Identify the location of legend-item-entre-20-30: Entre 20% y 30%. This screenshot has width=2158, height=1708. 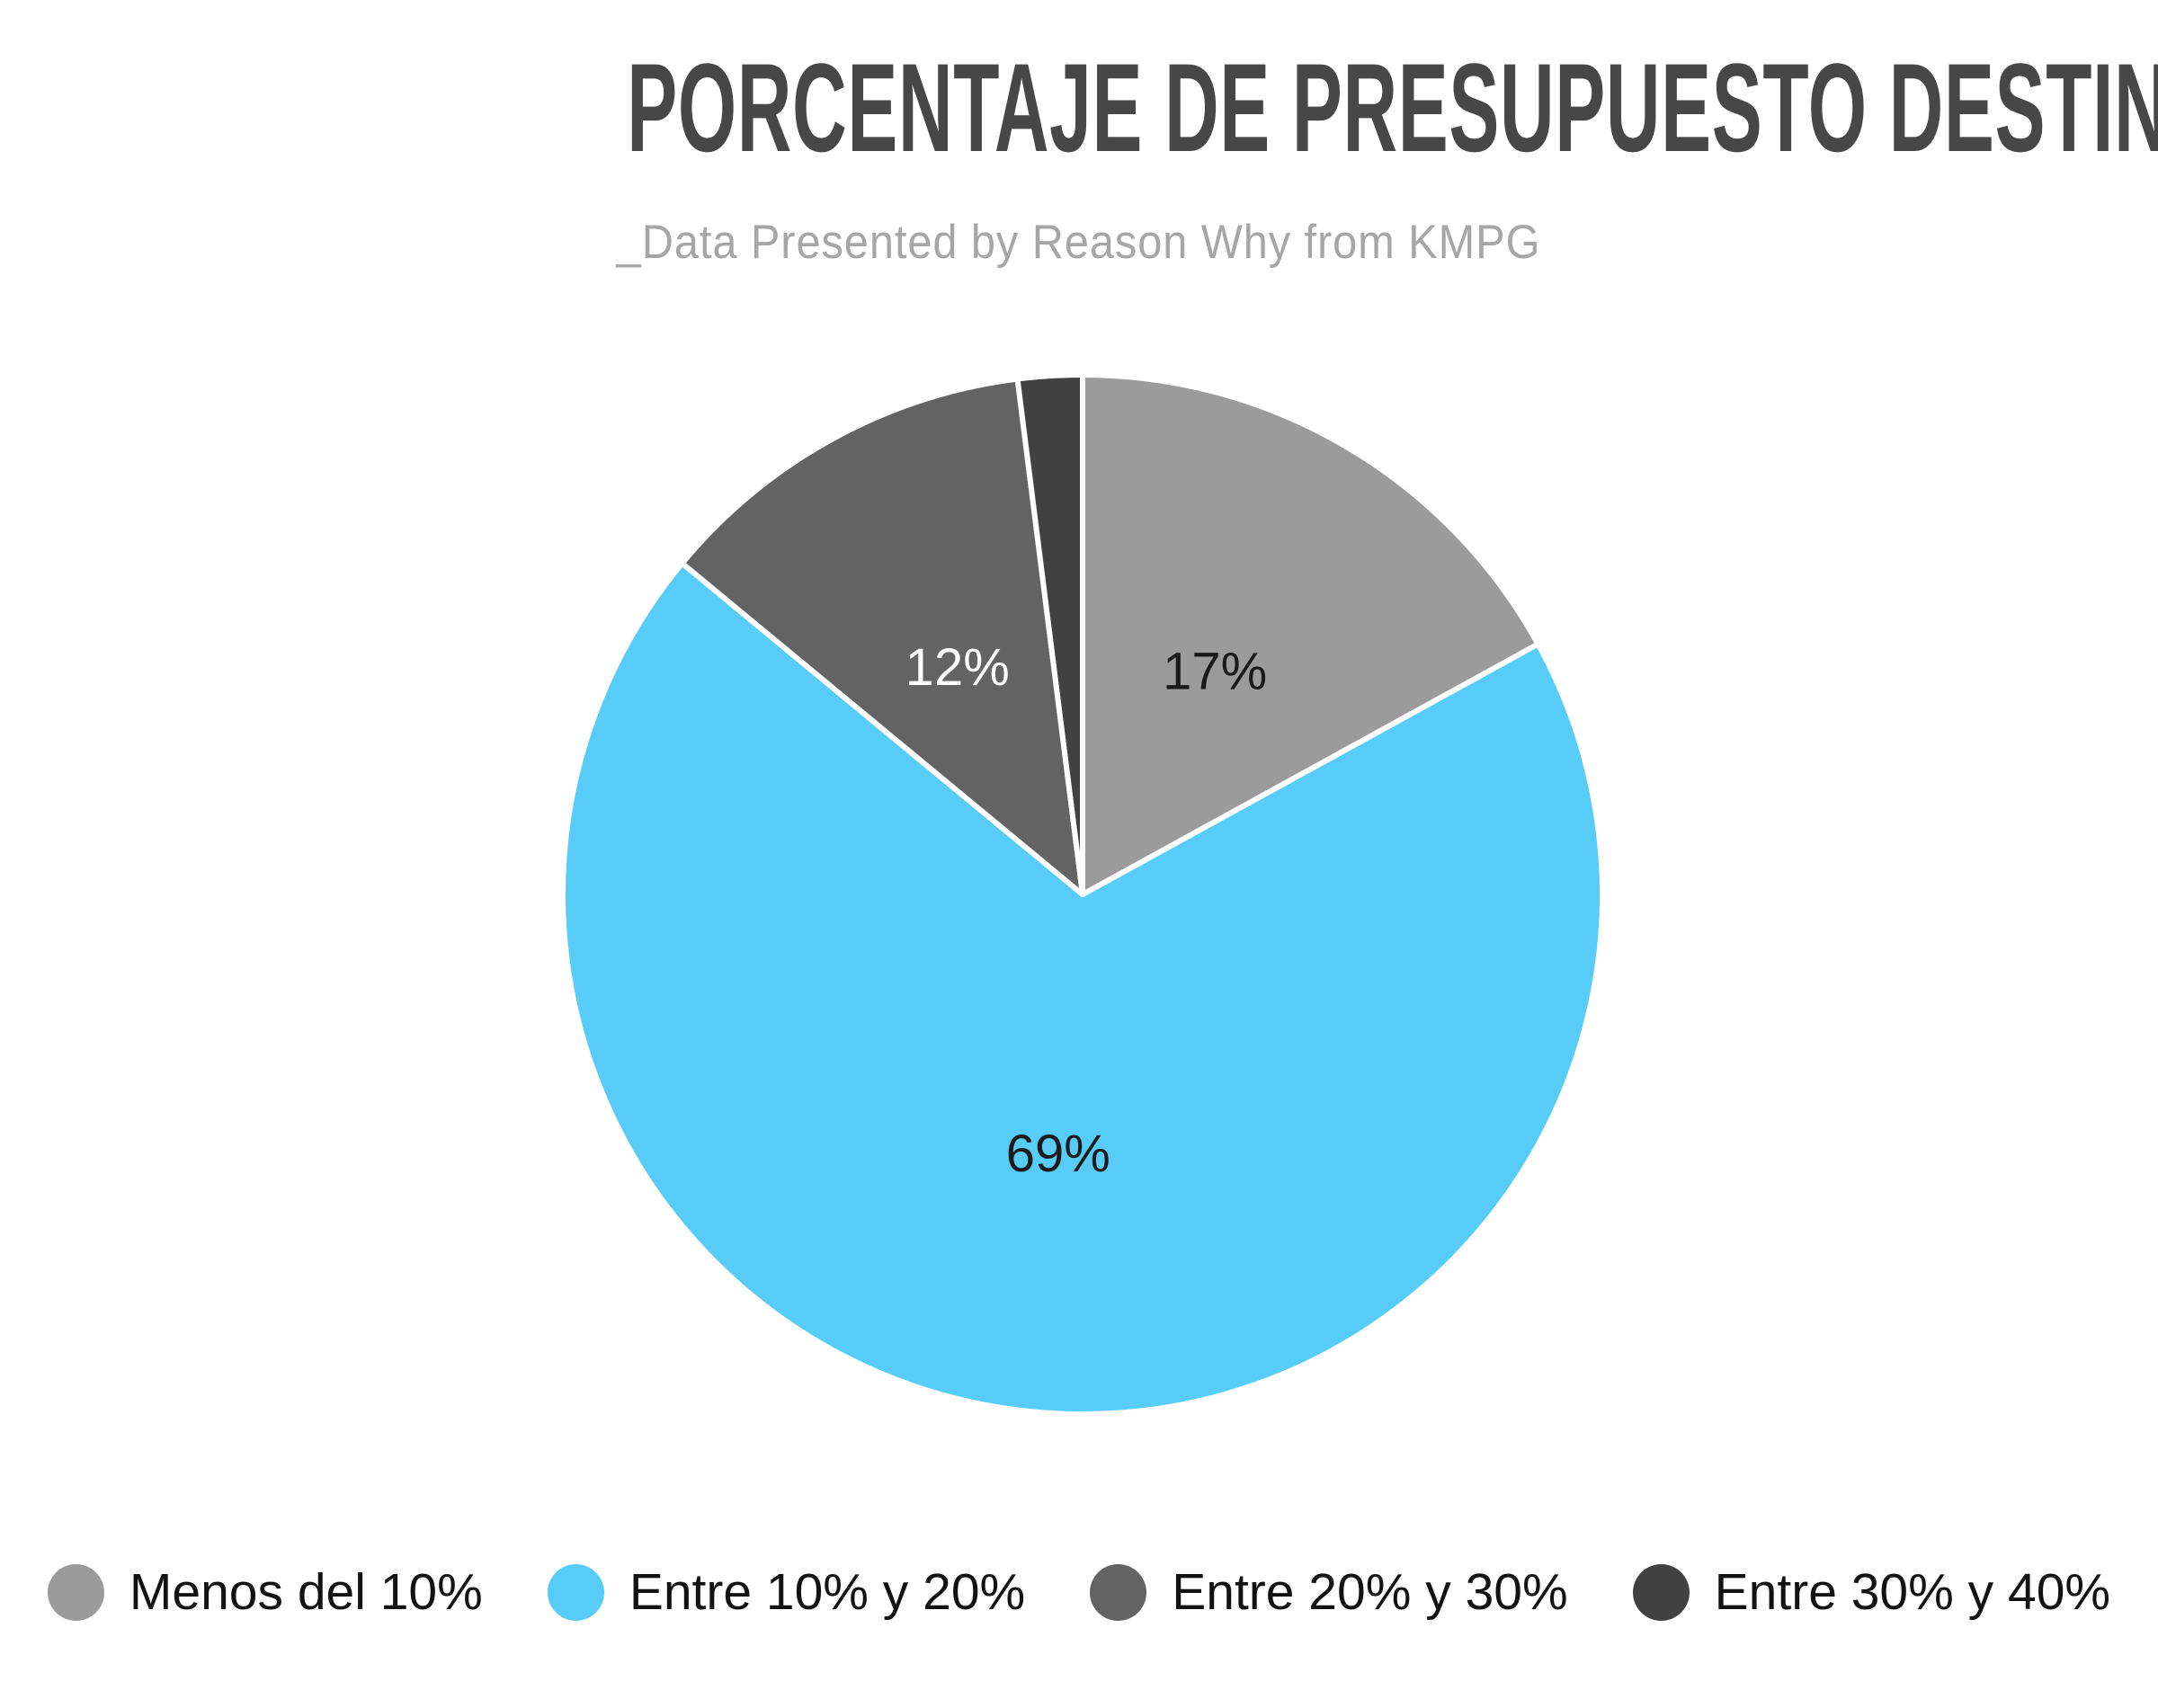
(1329, 1592).